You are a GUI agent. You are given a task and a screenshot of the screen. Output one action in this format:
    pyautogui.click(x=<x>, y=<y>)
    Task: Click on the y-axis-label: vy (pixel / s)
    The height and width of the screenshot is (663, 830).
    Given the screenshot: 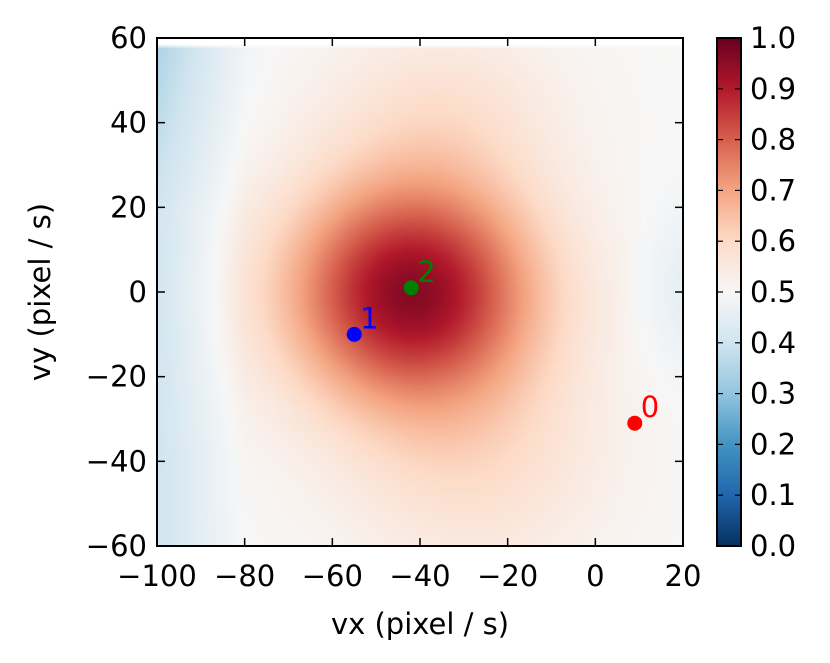 What is the action you would take?
    pyautogui.click(x=40, y=292)
    